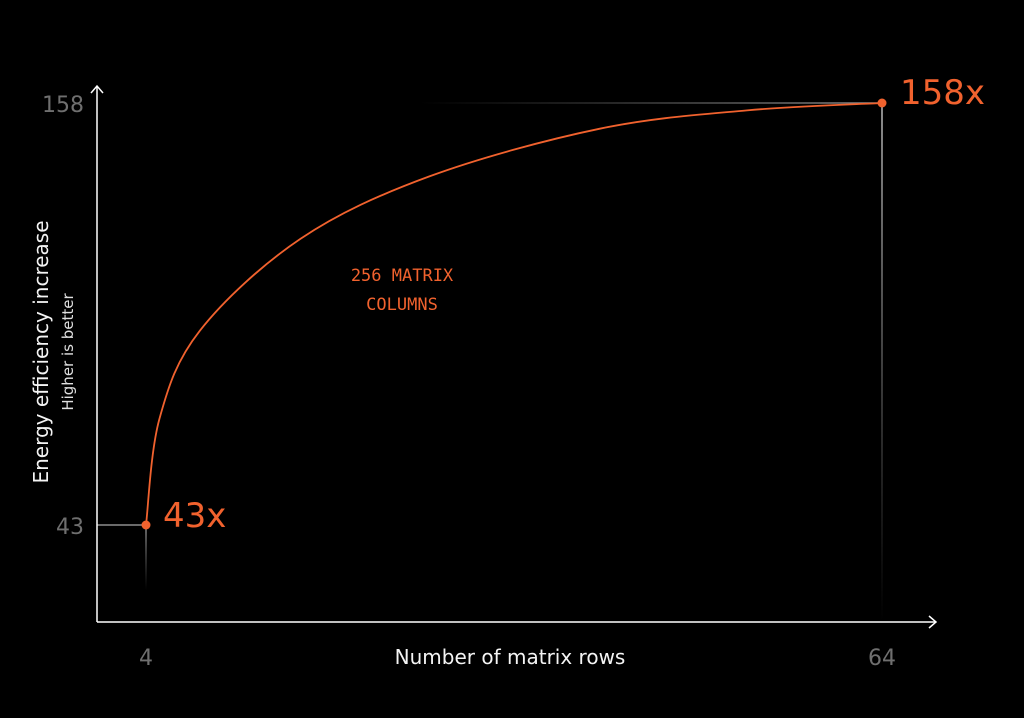 The height and width of the screenshot is (718, 1024). I want to click on x-tick-4: 4, so click(146, 658).